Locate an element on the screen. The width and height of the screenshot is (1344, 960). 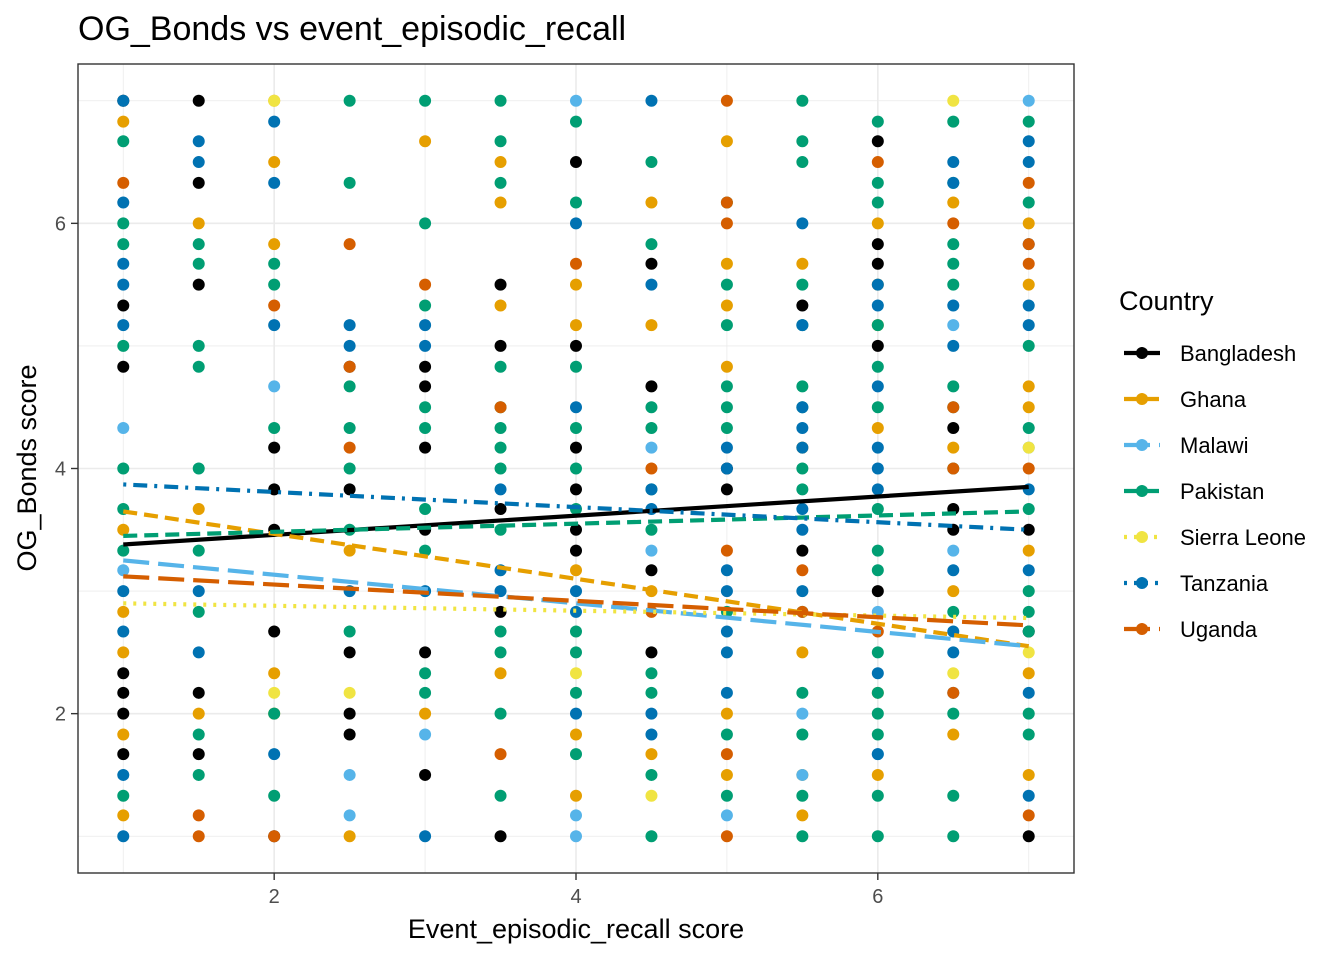
legend-label: Uganda is located at coordinates (1219, 629).